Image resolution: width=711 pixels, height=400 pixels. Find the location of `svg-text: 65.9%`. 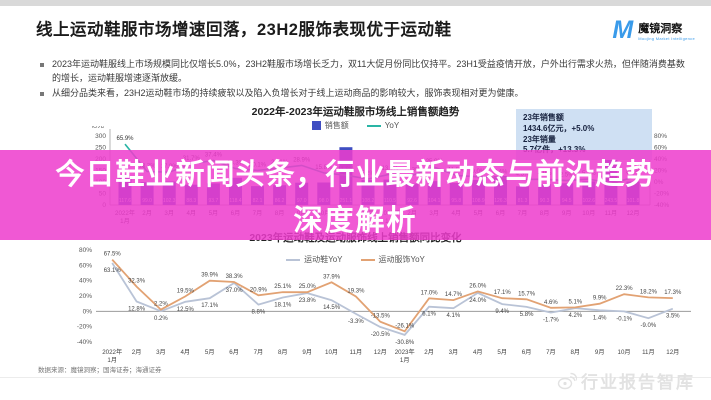

svg-text: 65.9% is located at coordinates (125, 139).